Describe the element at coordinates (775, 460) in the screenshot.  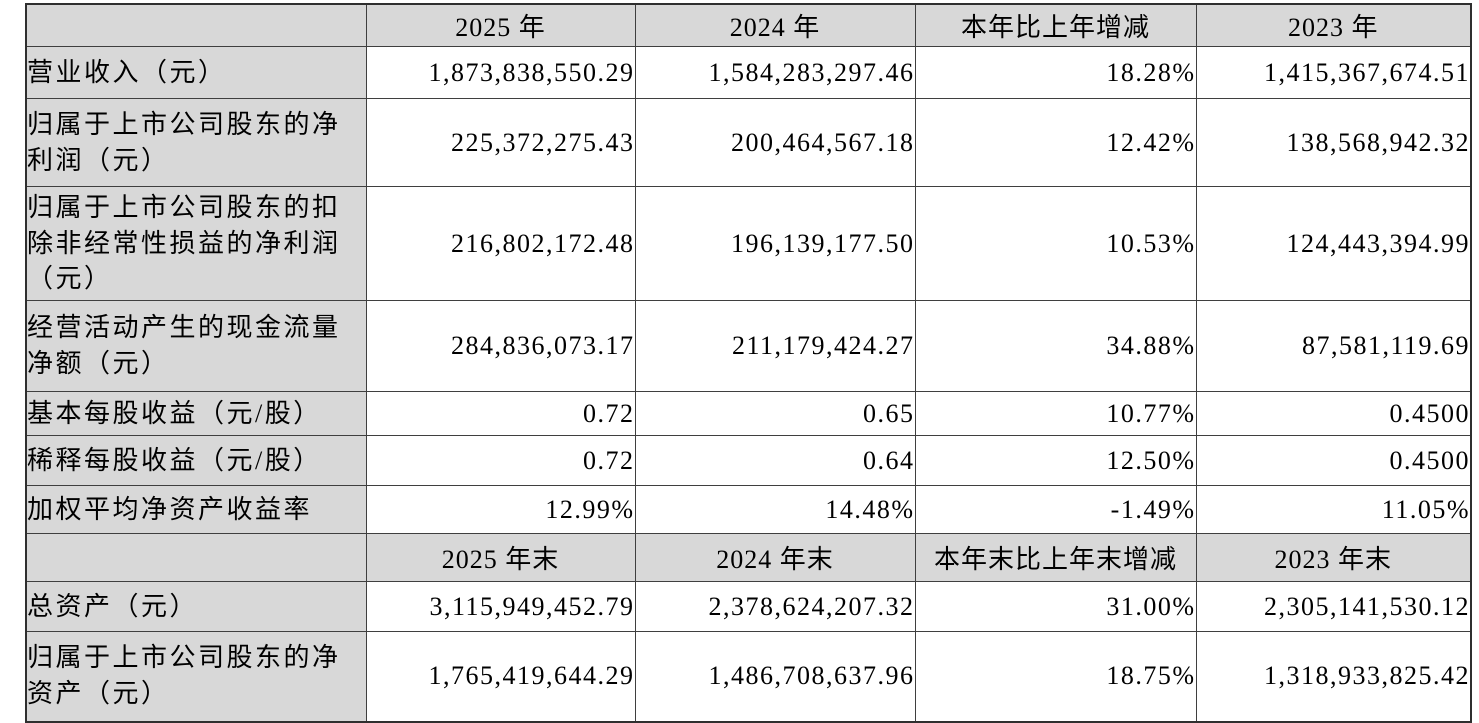
I see `cell-value: 0.64` at that location.